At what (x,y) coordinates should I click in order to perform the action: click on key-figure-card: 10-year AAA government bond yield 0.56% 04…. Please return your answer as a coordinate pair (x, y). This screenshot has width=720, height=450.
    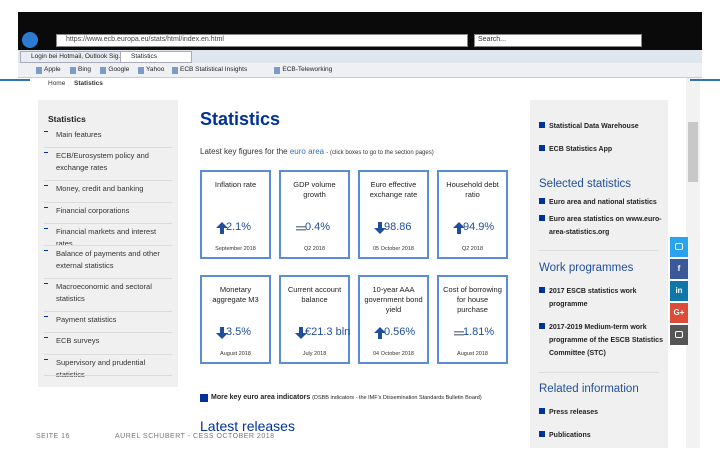
    Looking at the image, I should click on (393, 319).